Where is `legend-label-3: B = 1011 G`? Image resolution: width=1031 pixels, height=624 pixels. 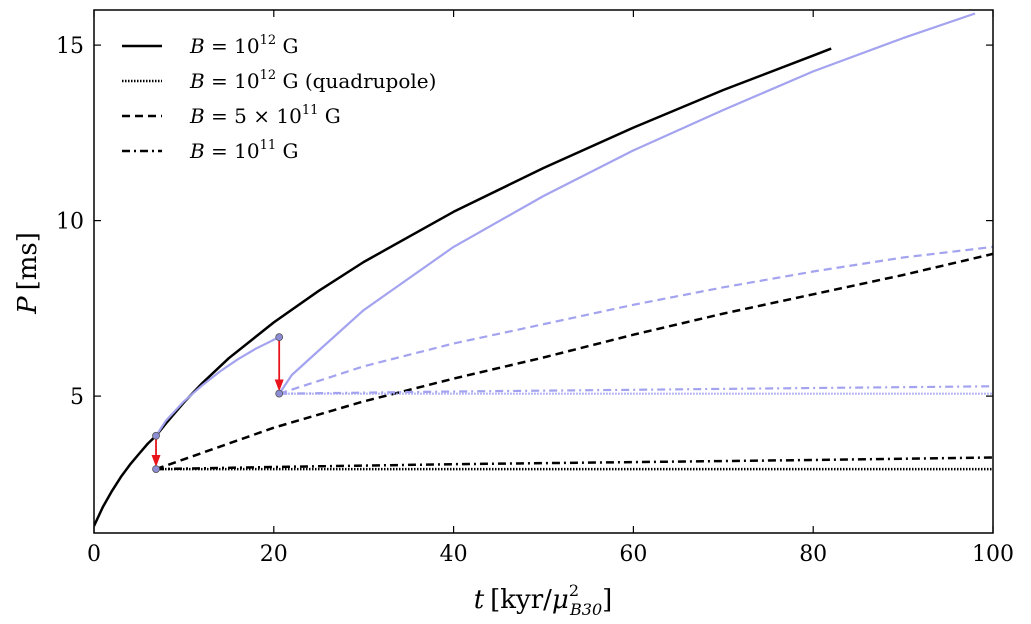
legend-label-3: B = 1011 G is located at coordinates (244, 150).